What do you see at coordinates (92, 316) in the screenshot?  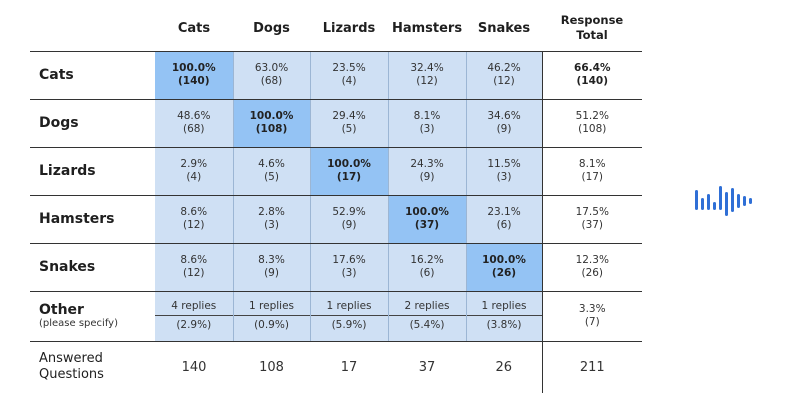 I see `row-label-other: Other (please specify)` at bounding box center [92, 316].